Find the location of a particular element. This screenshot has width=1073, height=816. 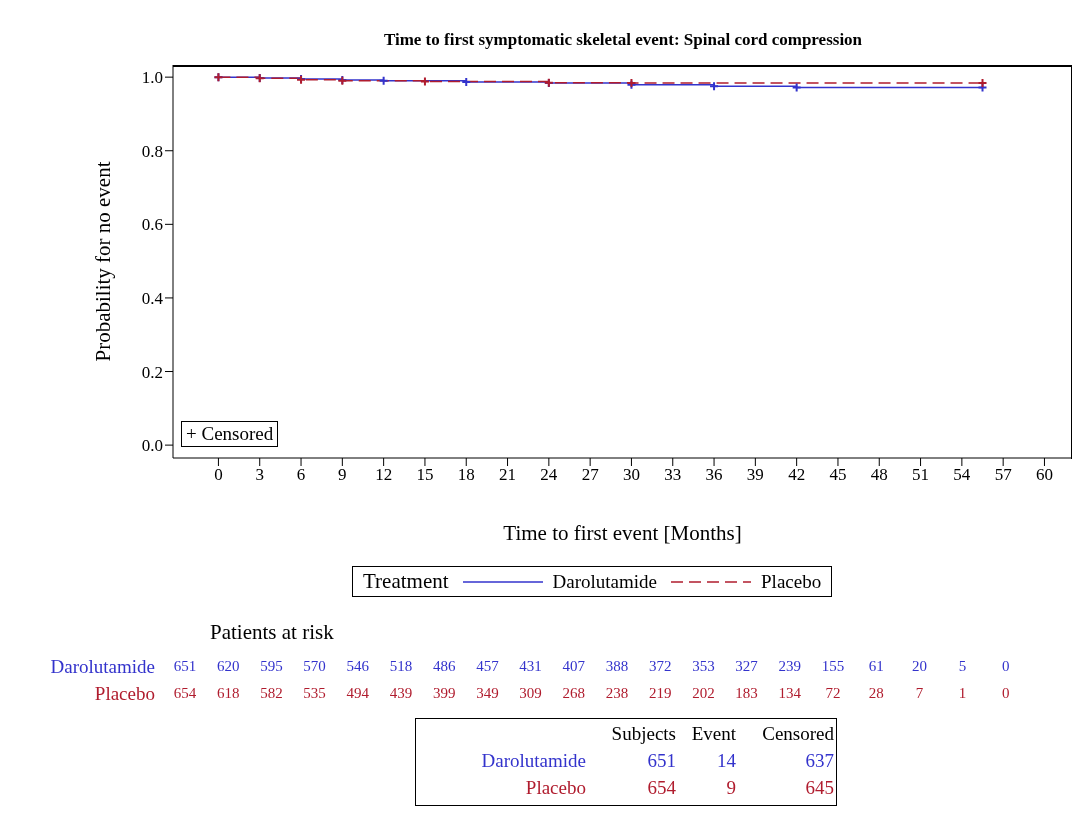

x-tick-label: 12 is located at coordinates (384, 475).